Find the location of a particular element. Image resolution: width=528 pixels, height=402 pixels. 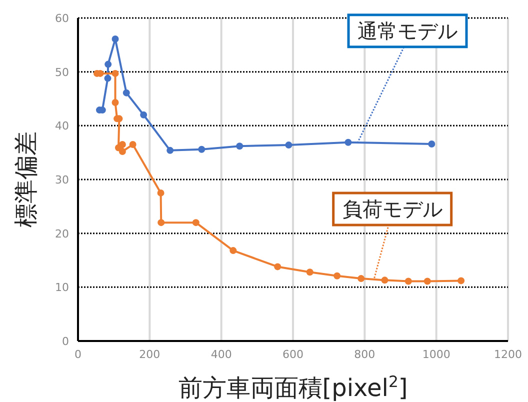

annotation: 通常モデル is located at coordinates (408, 30).